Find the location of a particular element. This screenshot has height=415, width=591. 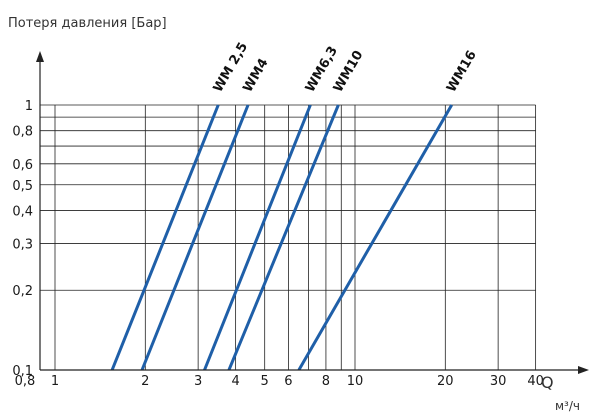

y-axis-label: Потеря давления [Бар] is located at coordinates (87, 23).